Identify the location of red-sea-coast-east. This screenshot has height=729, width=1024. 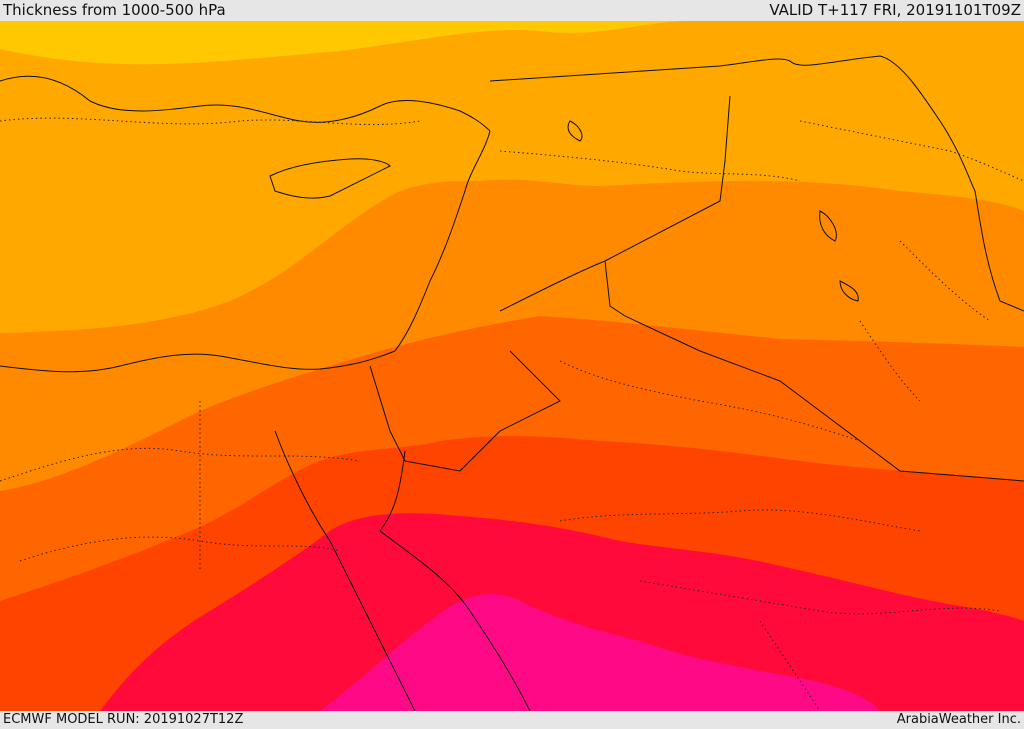
(455, 580).